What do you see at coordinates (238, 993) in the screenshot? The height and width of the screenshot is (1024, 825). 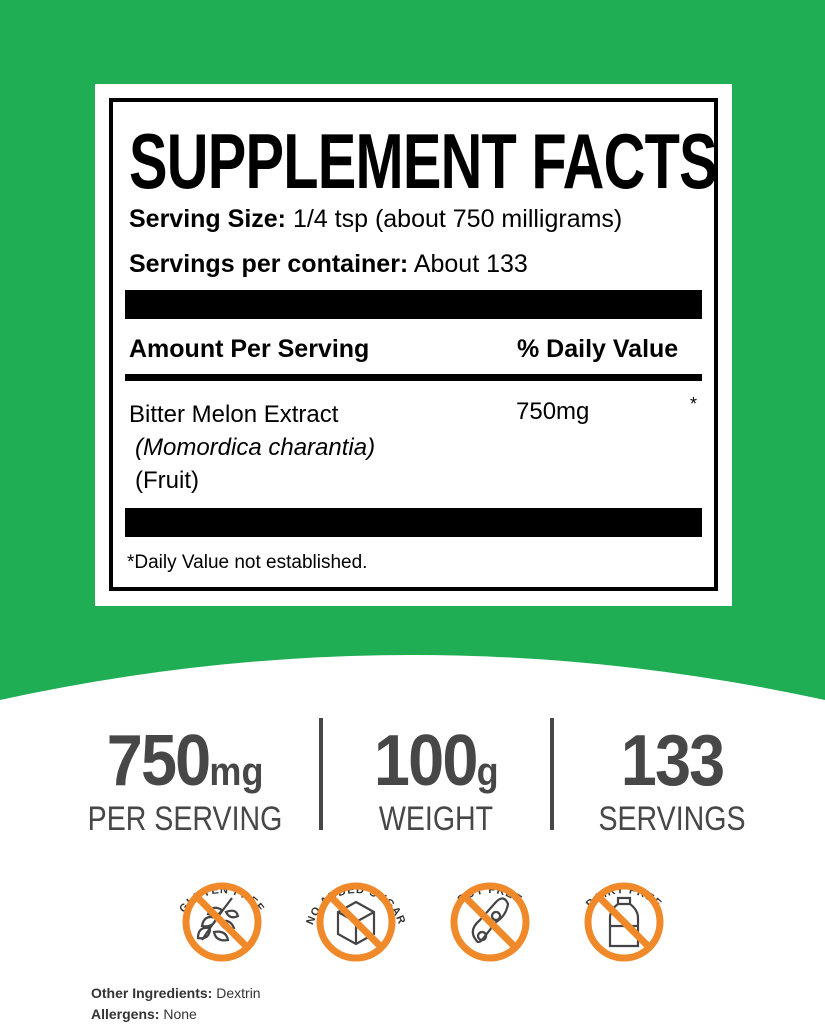 I see `other-ingredients-value: Dextrin` at bounding box center [238, 993].